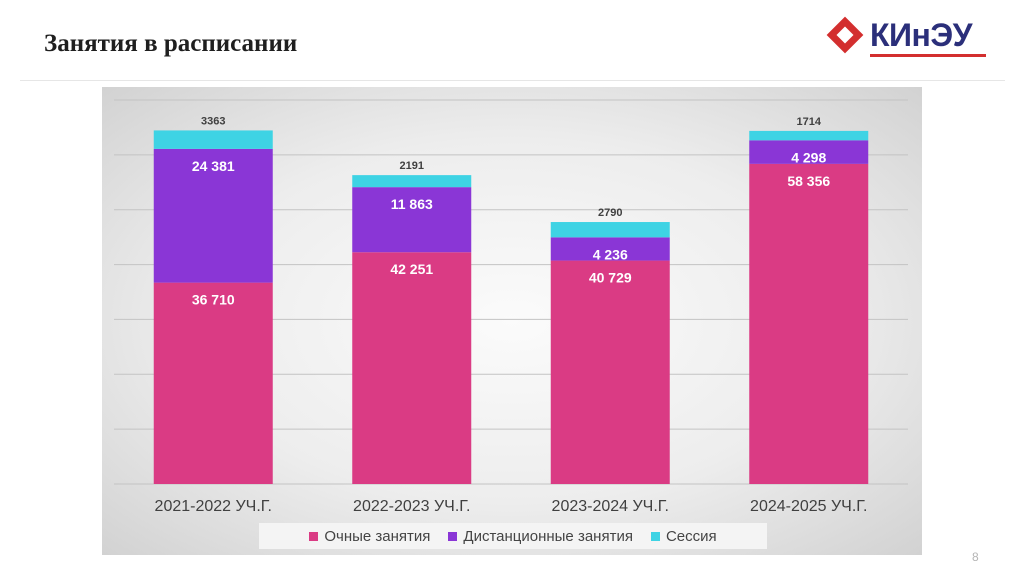  I want to click on data-label-distance: 4 236, so click(610, 254).